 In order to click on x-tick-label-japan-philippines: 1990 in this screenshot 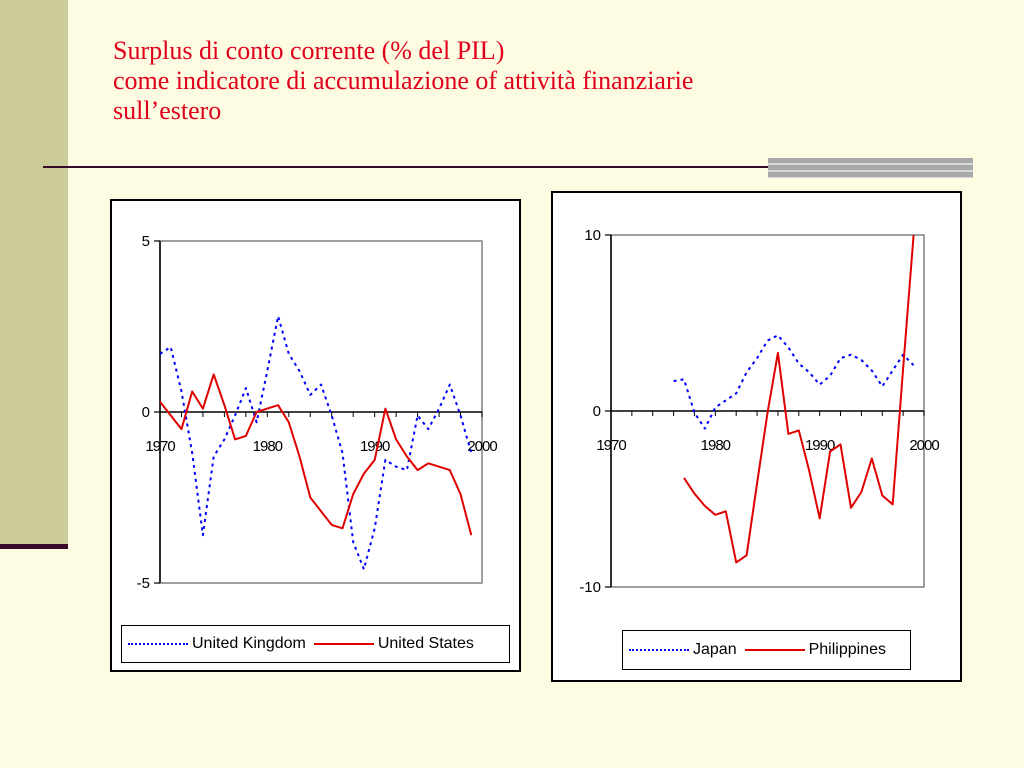, I will do `click(820, 445)`.